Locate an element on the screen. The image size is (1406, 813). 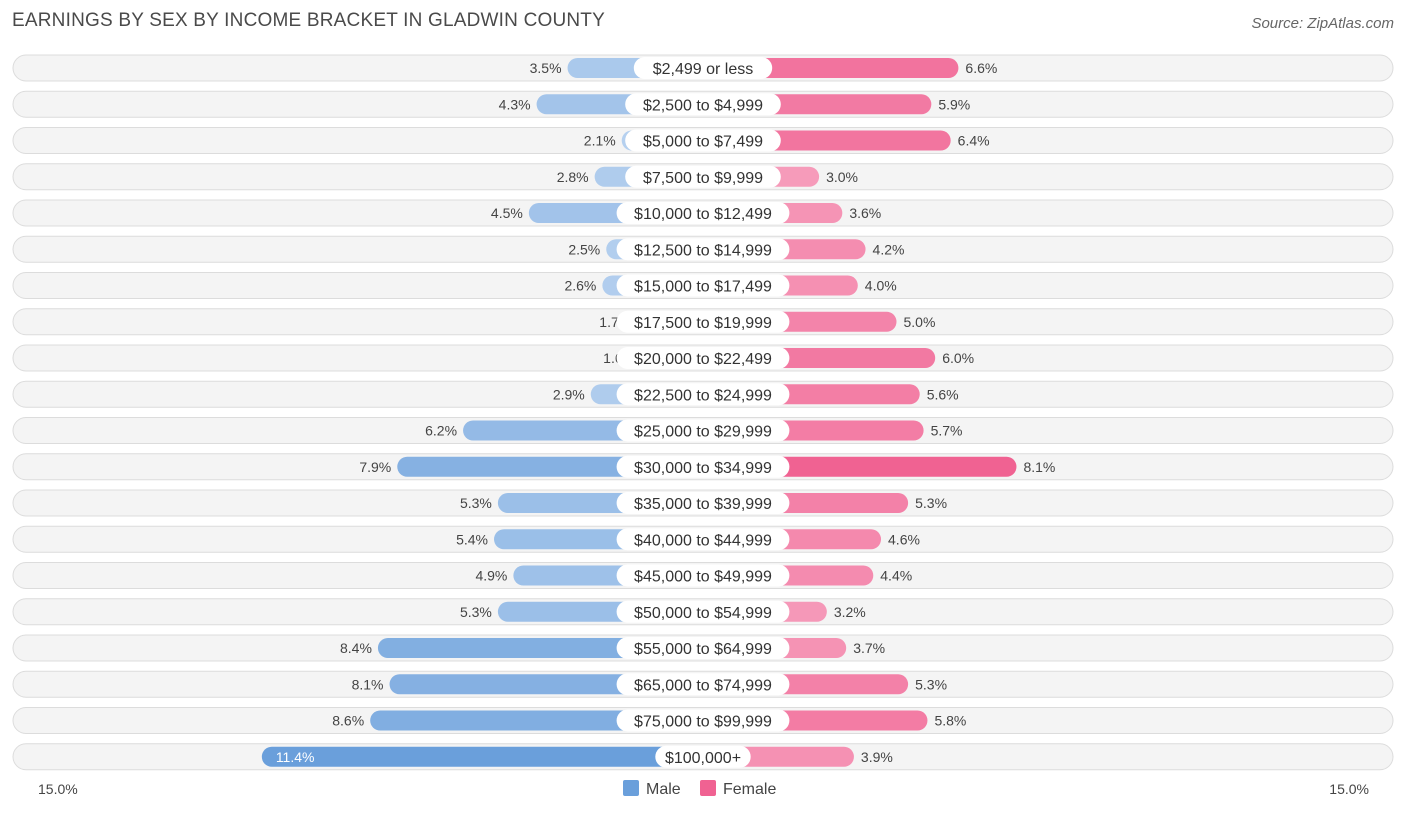
legend-female-swatch is located at coordinates (708, 788).